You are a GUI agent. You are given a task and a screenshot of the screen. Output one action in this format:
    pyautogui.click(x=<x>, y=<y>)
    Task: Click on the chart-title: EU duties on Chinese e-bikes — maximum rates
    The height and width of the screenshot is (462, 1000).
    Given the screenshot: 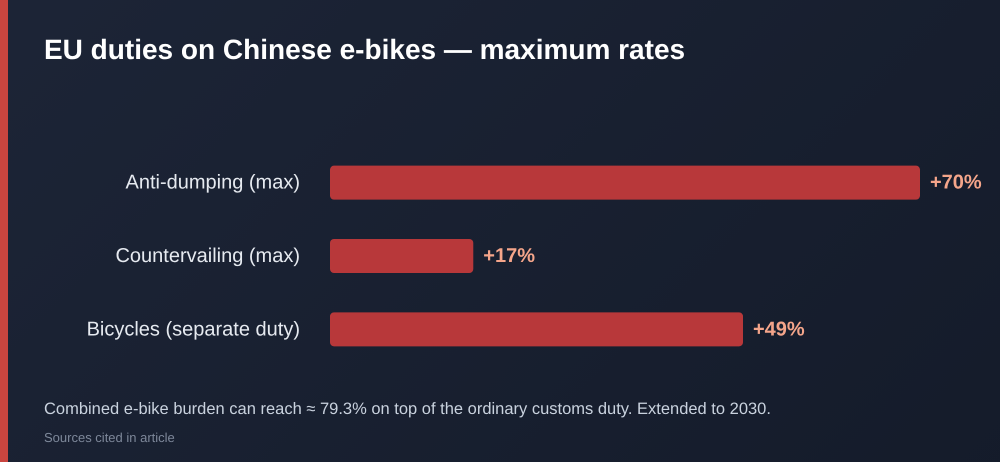 What is the action you would take?
    pyautogui.click(x=365, y=50)
    